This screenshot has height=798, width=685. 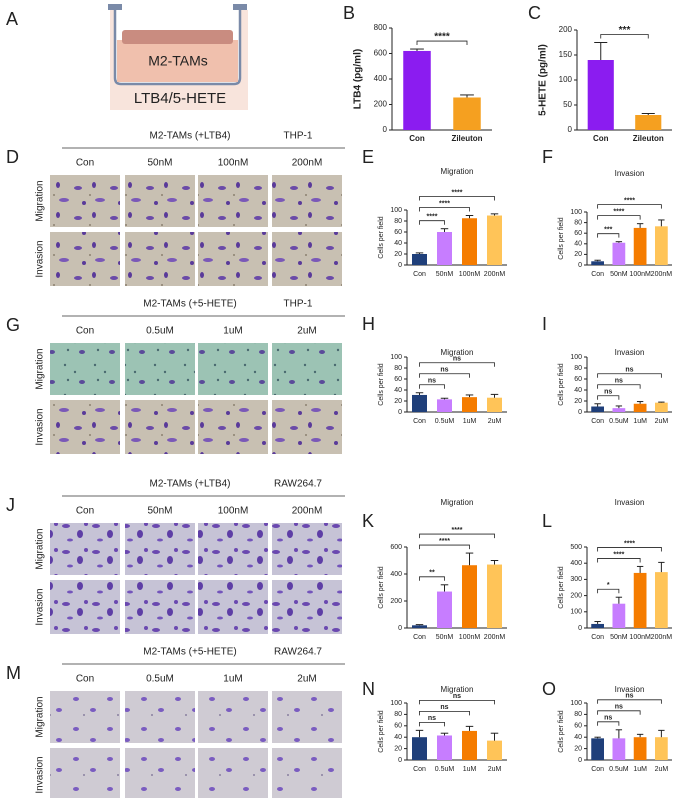 I want to click on panel-a-schematic, so click(x=178, y=57).